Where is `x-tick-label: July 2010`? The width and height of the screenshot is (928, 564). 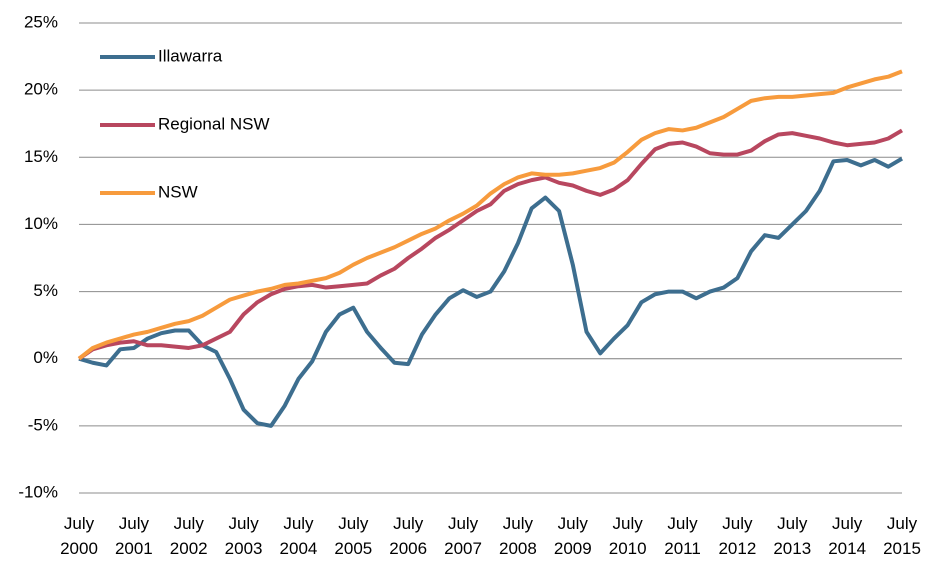 x-tick-label: July 2010 is located at coordinates (627, 536).